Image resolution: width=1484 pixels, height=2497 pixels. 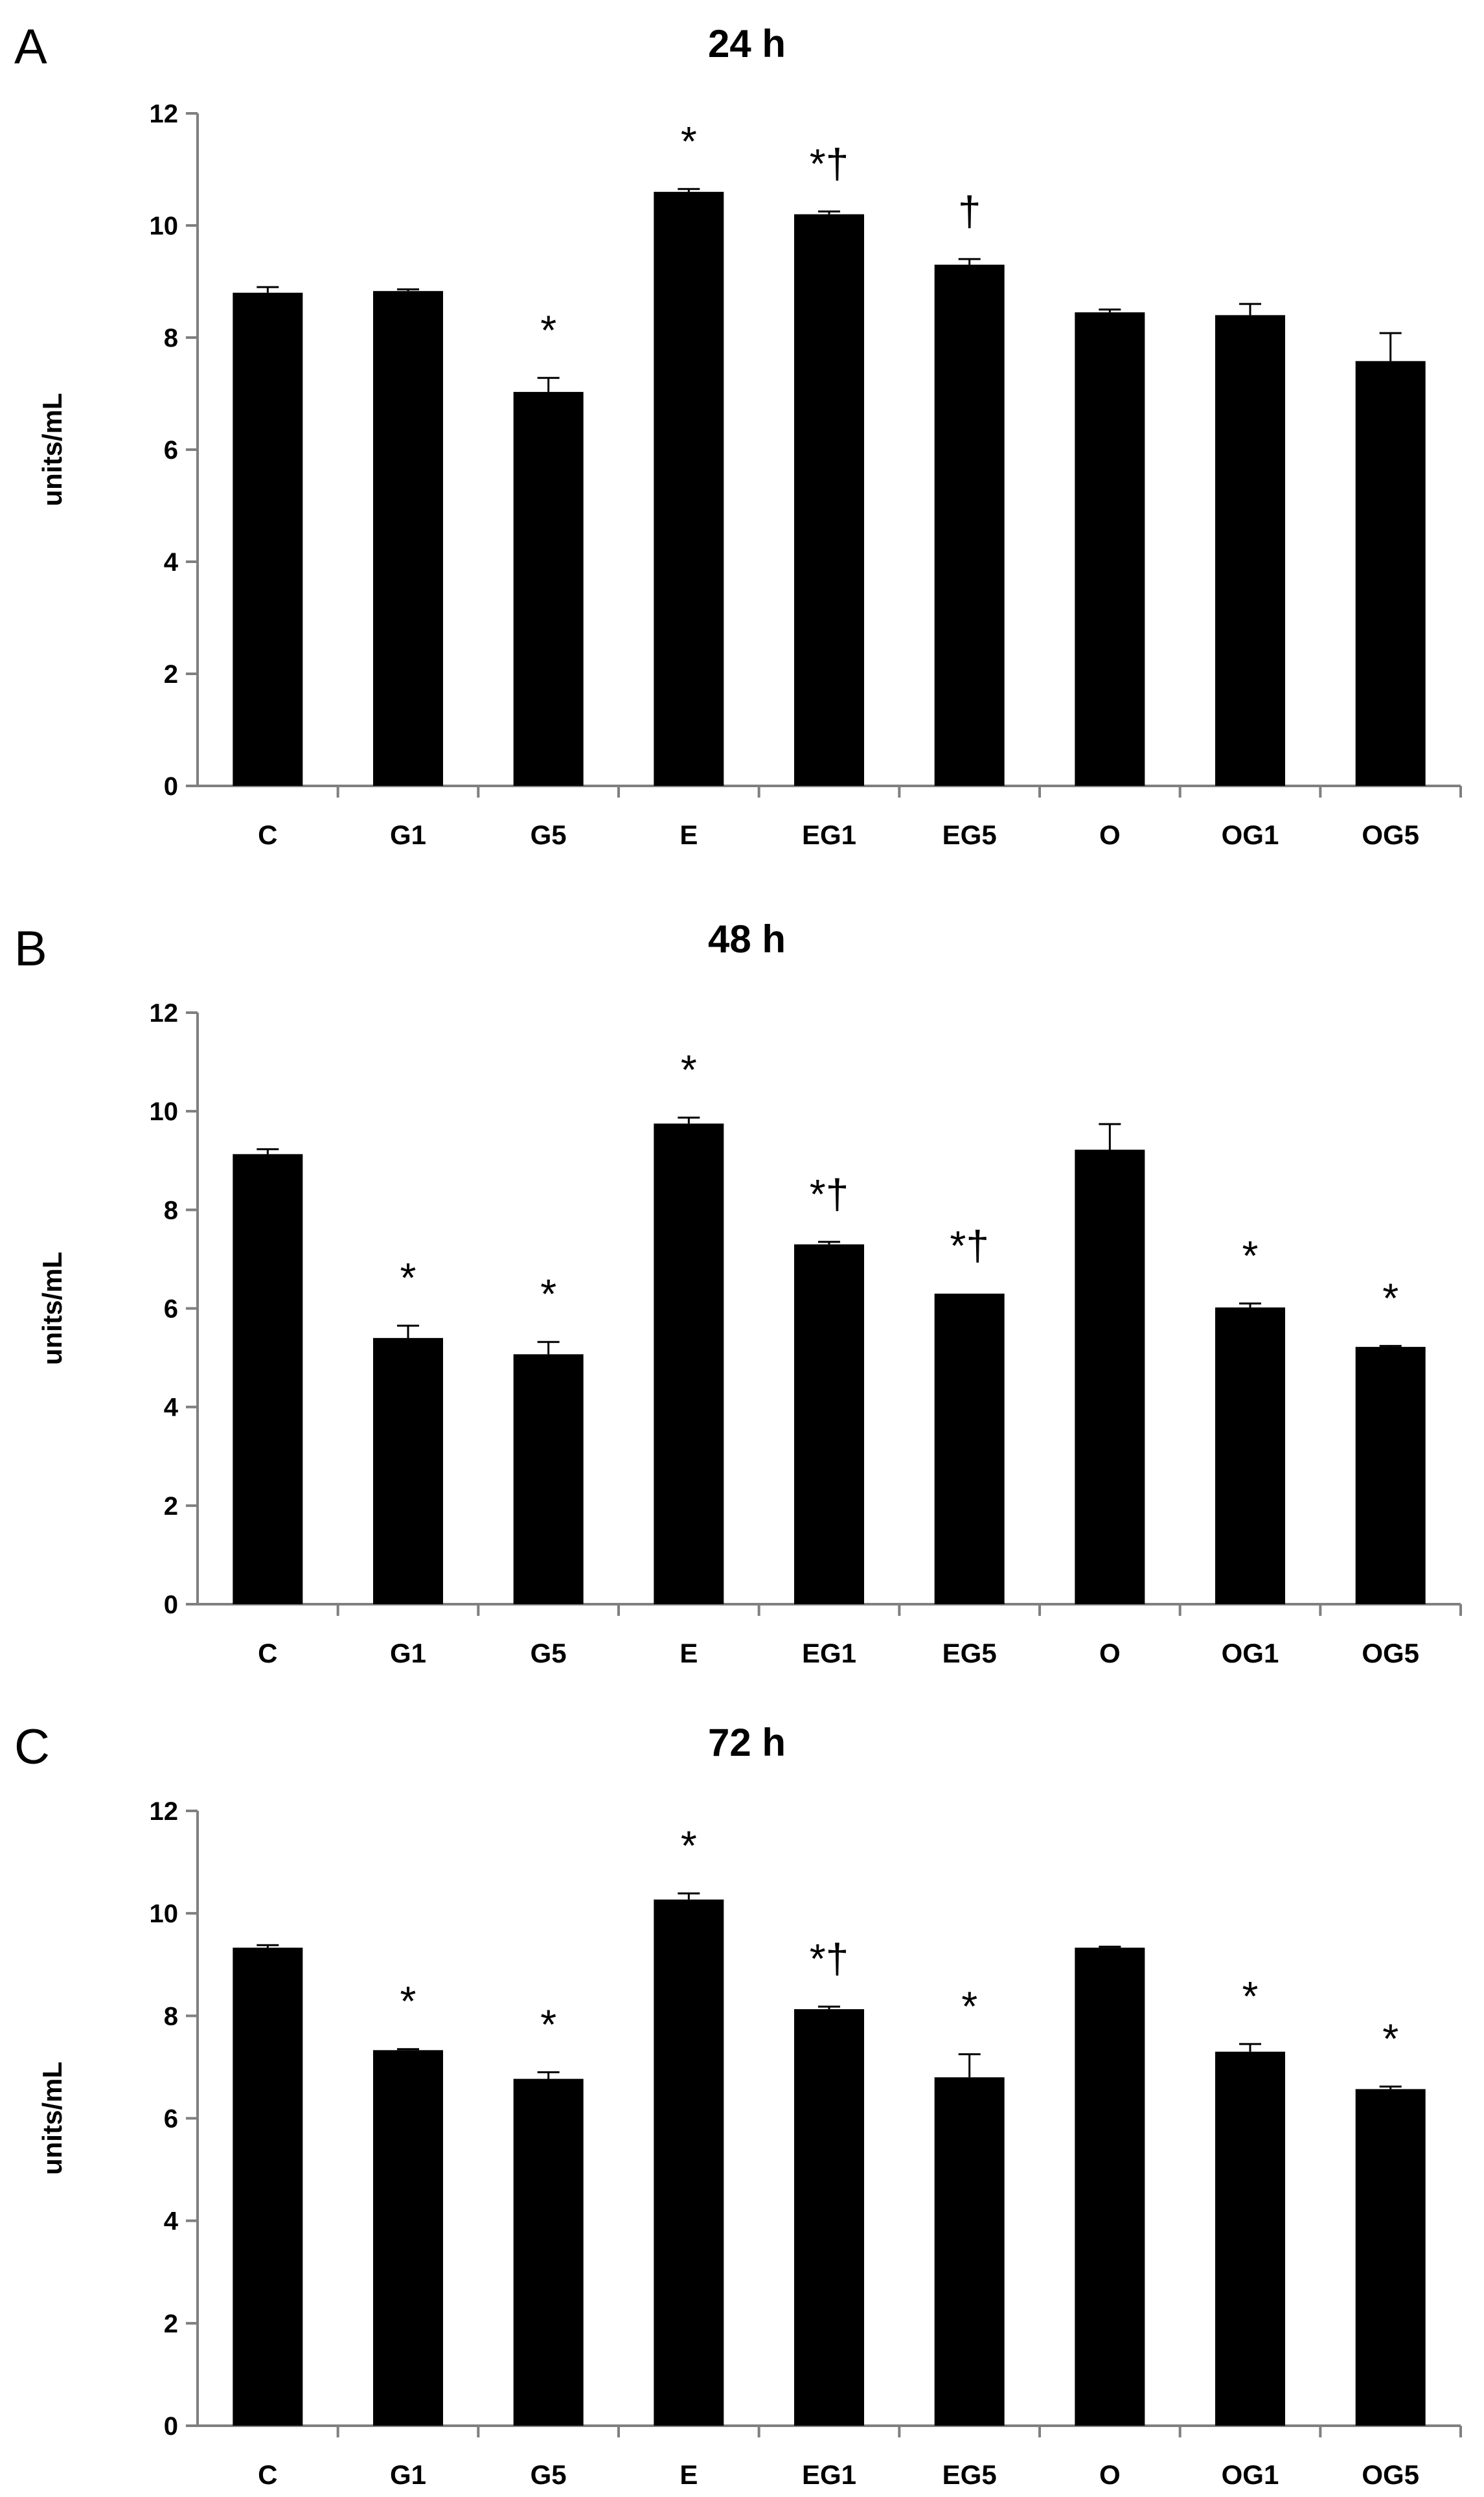 I want to click on chart-title: 48 h, so click(x=747, y=939).